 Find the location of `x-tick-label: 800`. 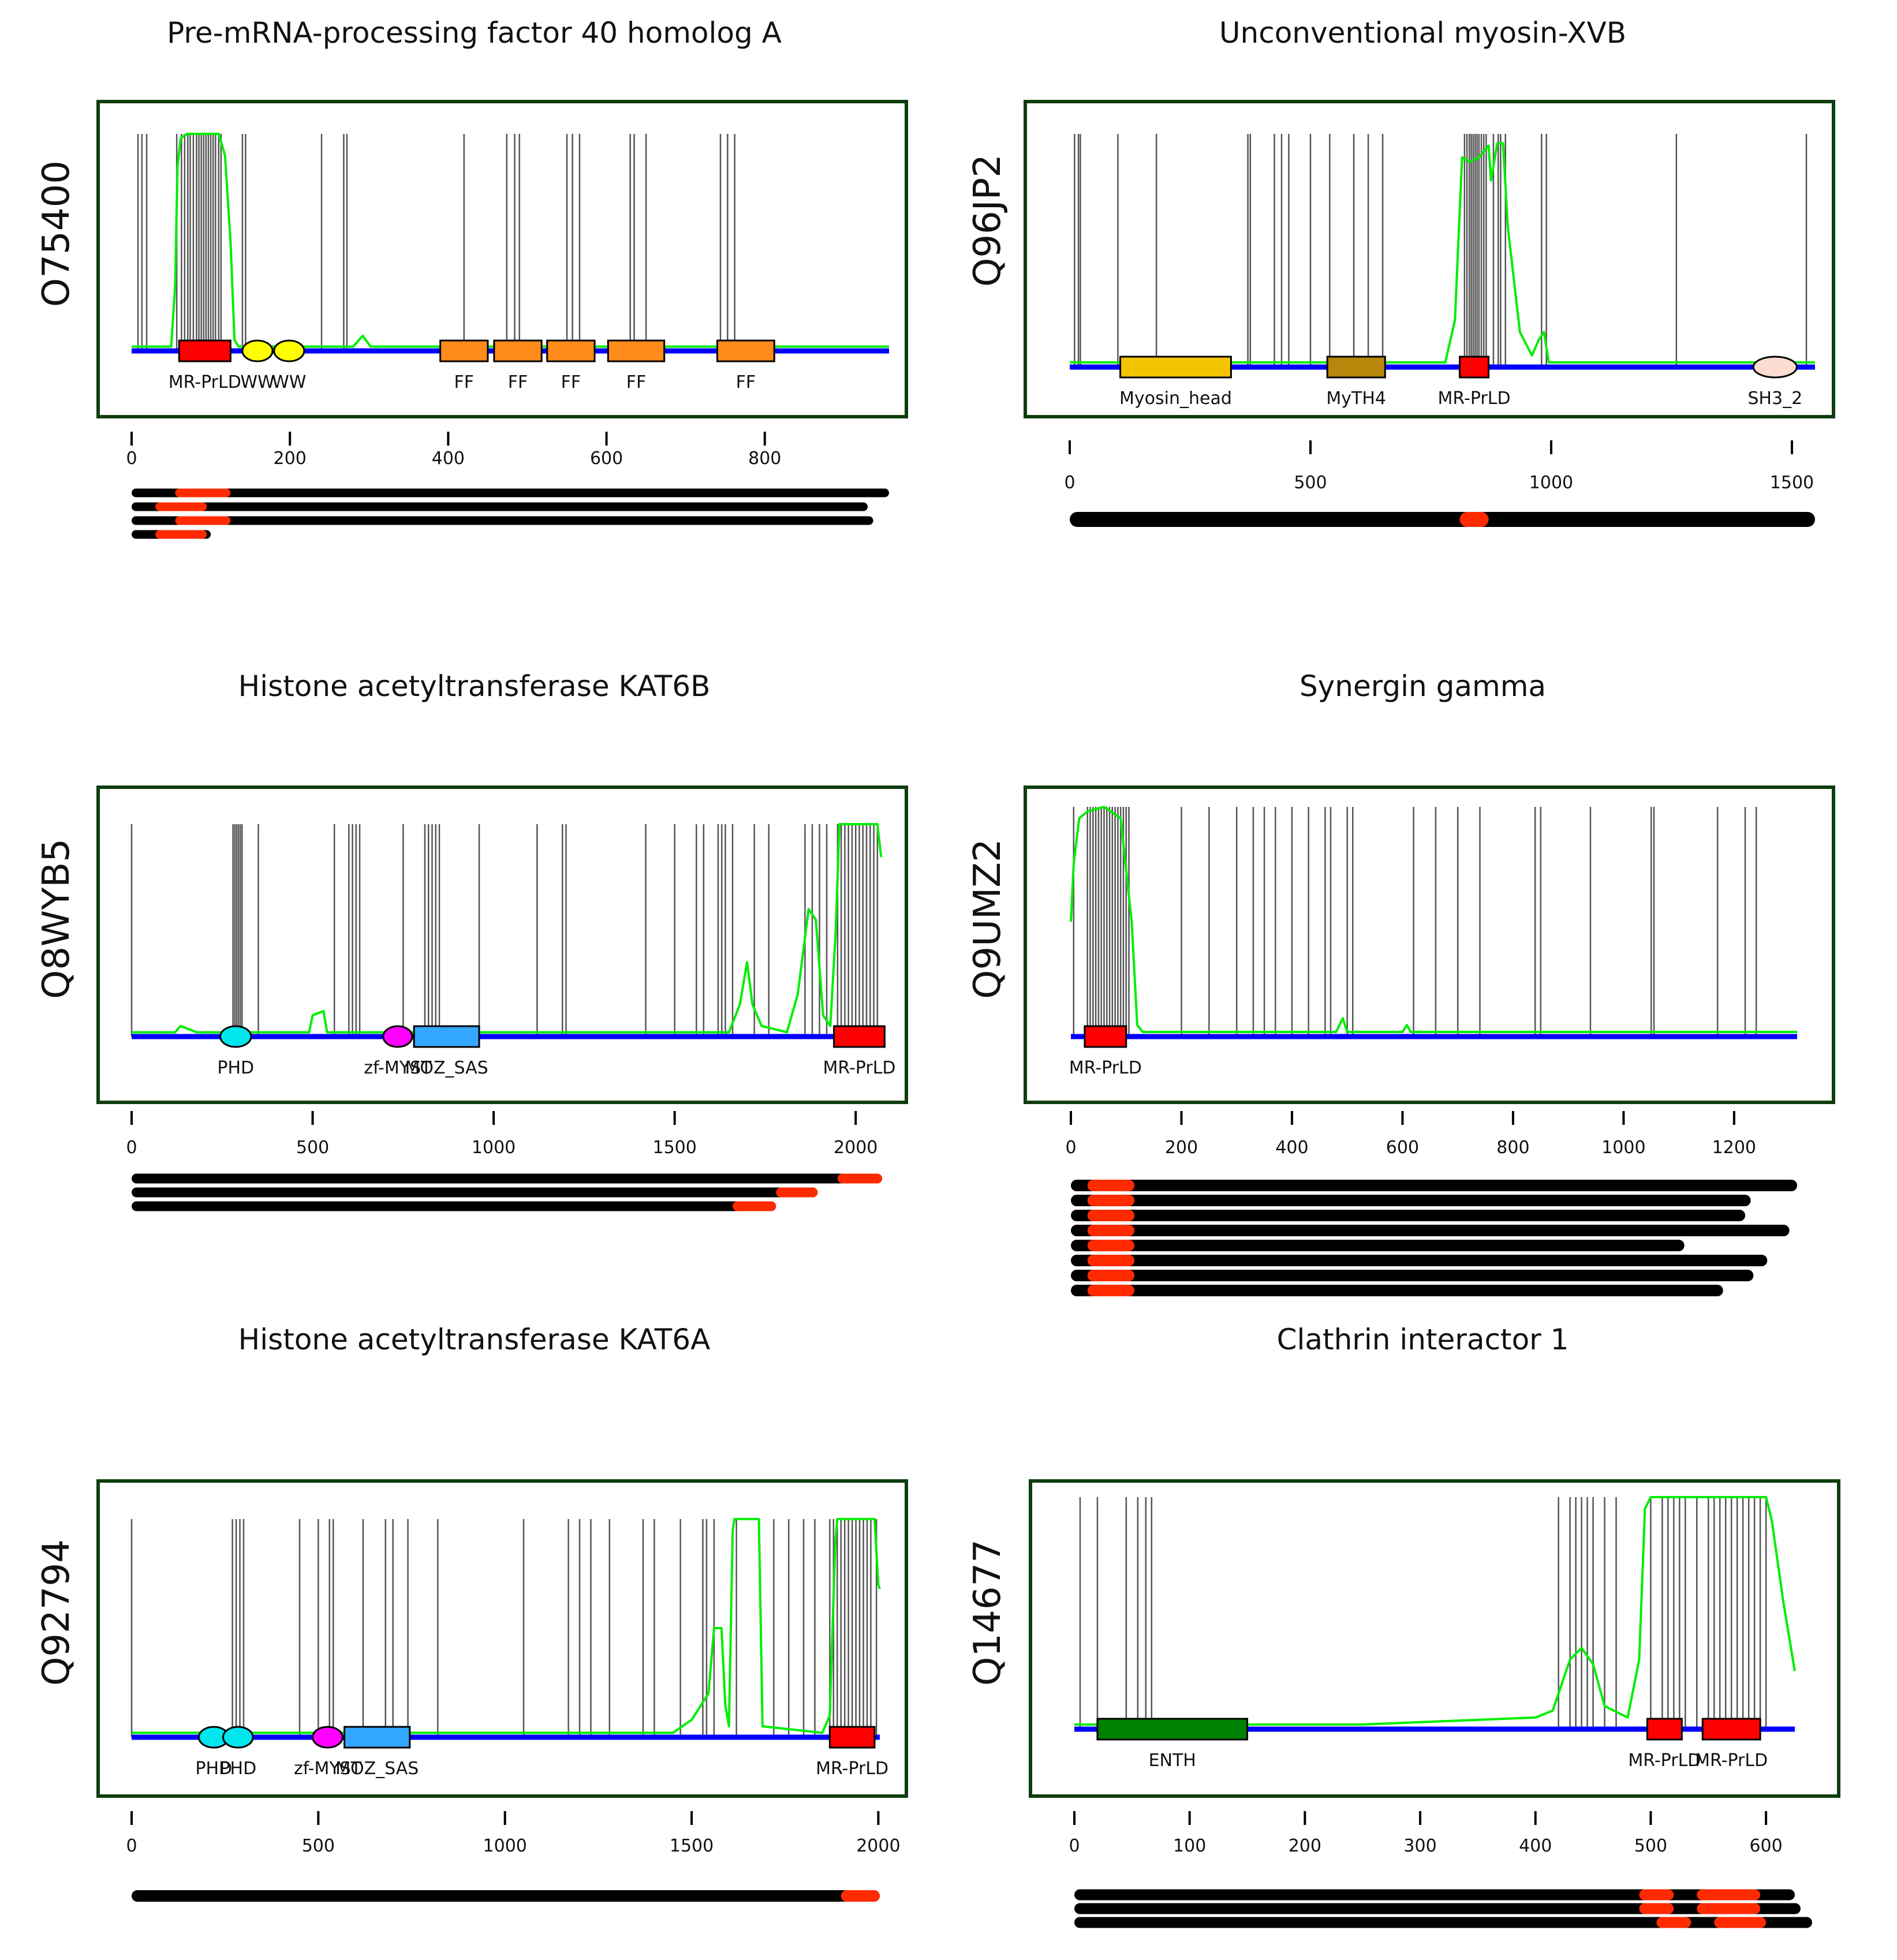

x-tick-label: 800 is located at coordinates (764, 458).